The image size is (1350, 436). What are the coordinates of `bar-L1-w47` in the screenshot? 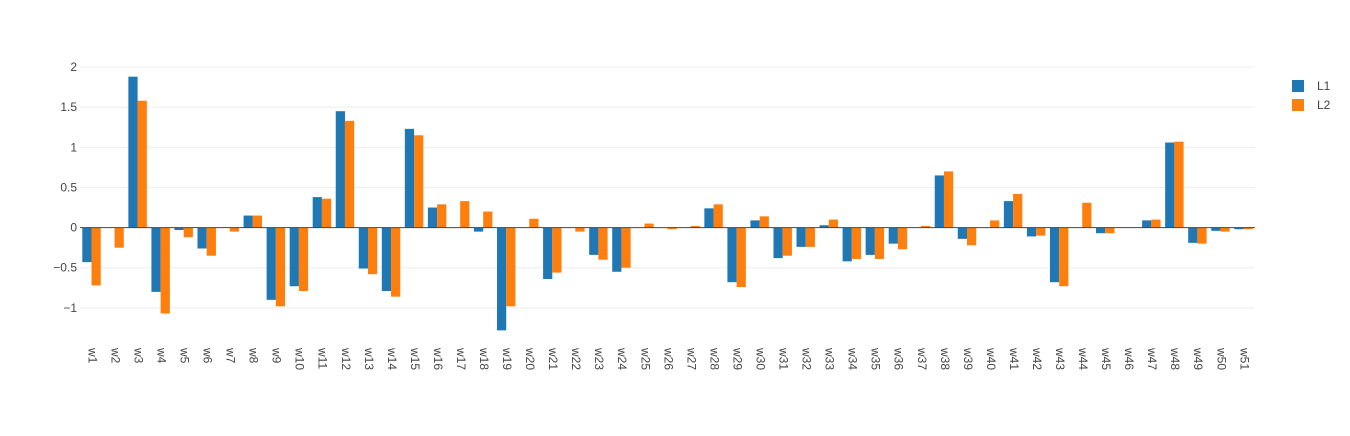 It's located at (1147, 224).